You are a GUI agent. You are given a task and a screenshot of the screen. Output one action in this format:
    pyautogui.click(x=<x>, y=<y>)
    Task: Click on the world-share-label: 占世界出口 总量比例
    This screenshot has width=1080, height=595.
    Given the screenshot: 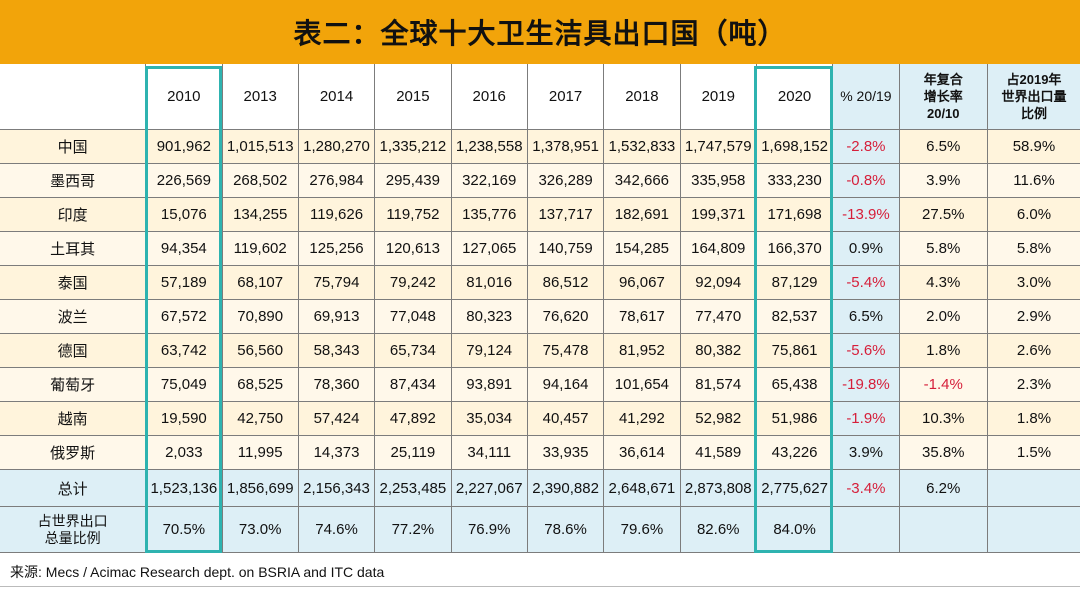 What is the action you would take?
    pyautogui.click(x=73, y=529)
    